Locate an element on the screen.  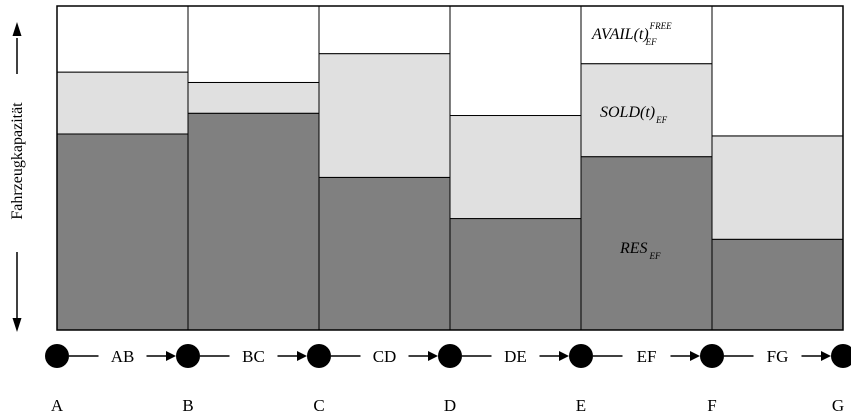
segment-label-de: DE is located at coordinates (515, 356).